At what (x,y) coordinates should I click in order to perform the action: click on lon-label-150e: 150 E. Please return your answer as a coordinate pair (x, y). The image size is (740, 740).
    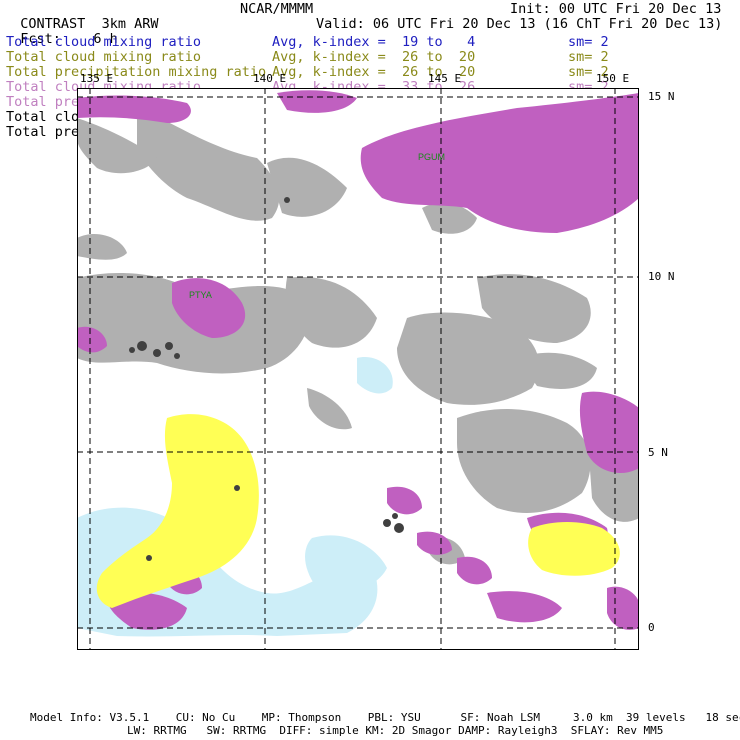
    Looking at the image, I should click on (613, 78).